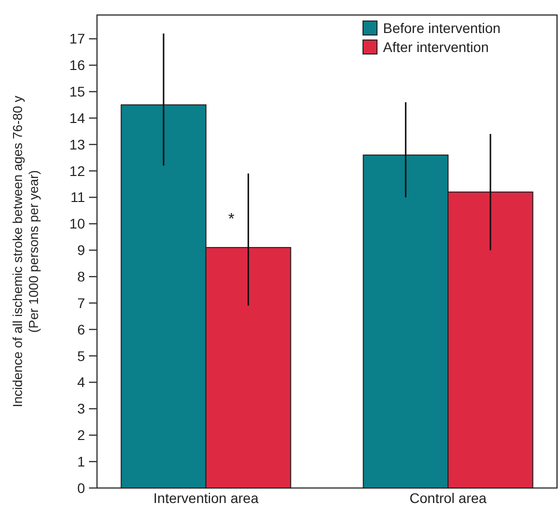  I want to click on y-tick-label: 8, so click(81, 276).